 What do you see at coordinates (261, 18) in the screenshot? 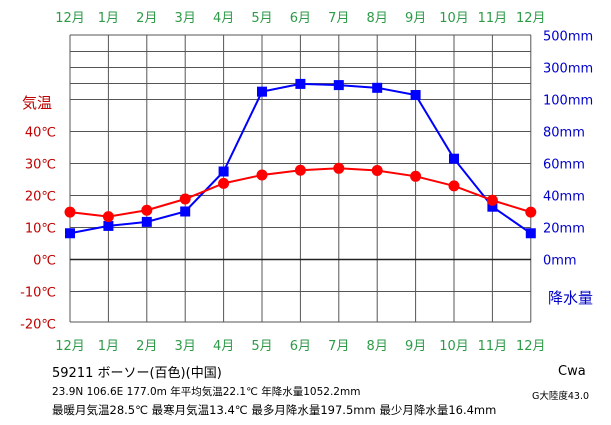
I see `month-label-top: 5月` at bounding box center [261, 18].